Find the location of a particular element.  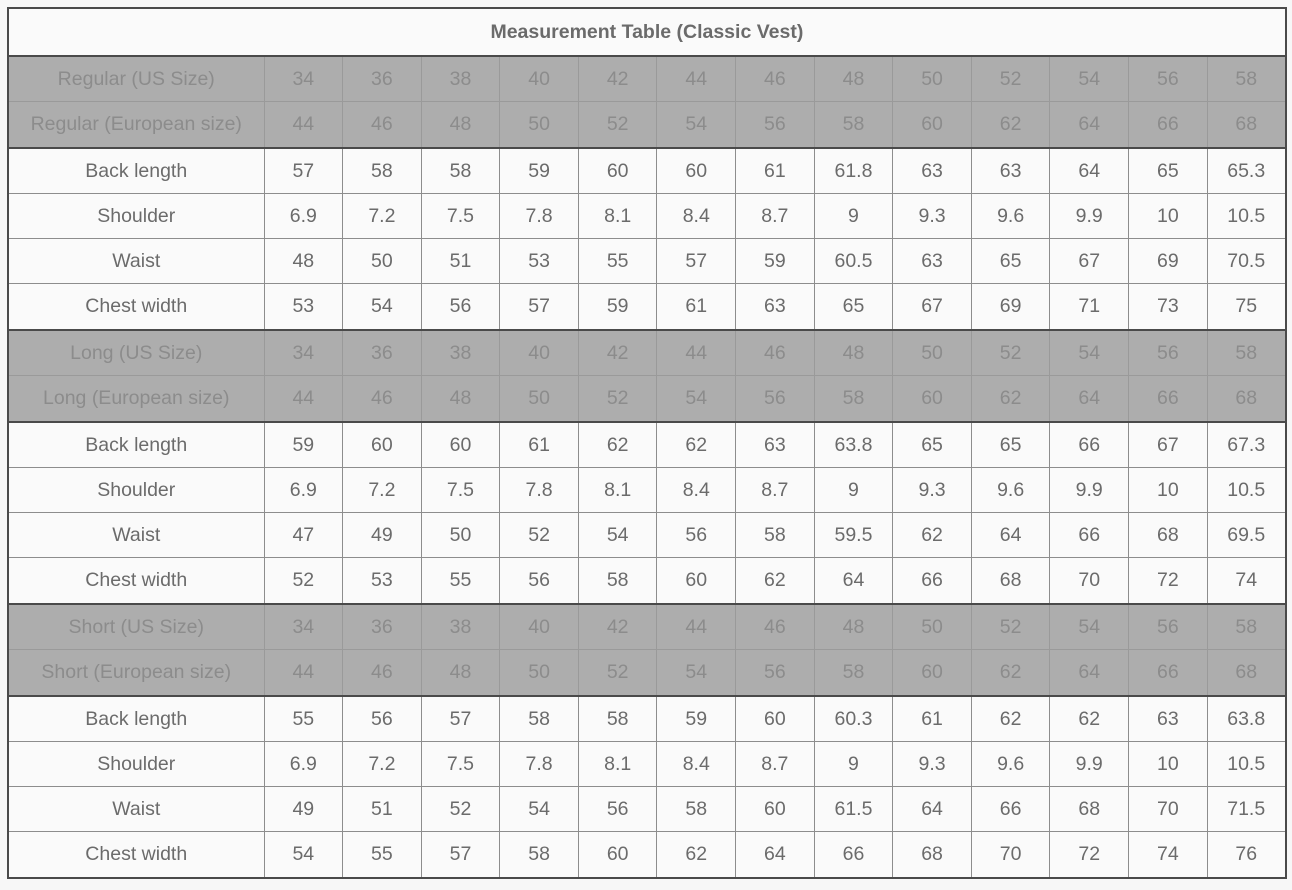

size-cell-us-regular-10: 54 is located at coordinates (1089, 79).